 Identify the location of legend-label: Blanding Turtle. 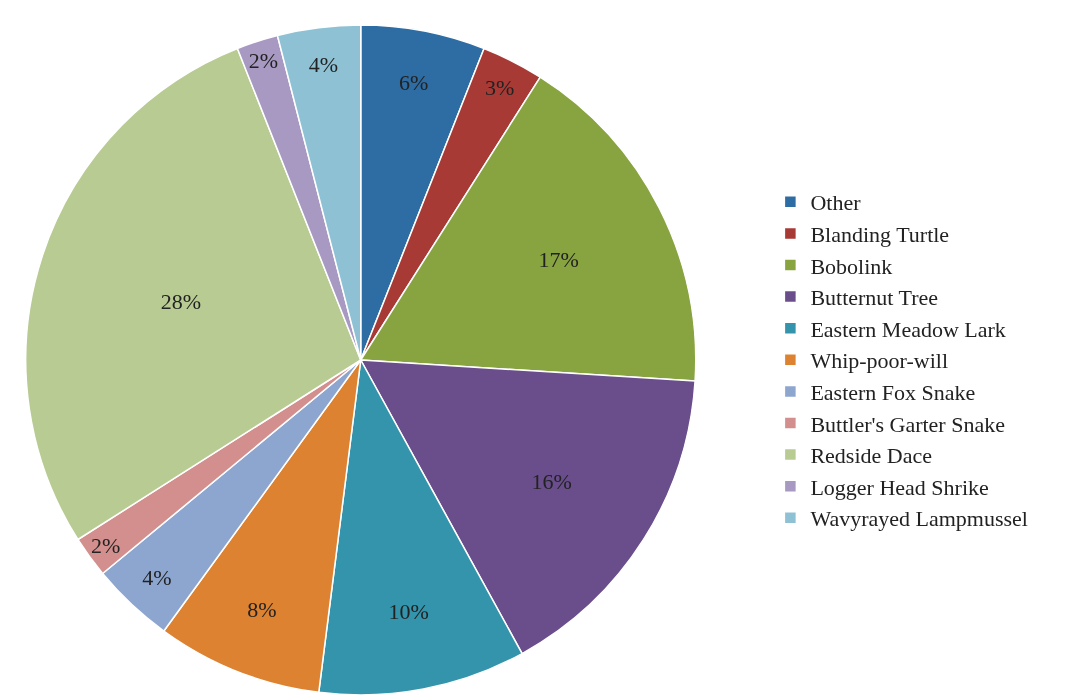
(880, 234).